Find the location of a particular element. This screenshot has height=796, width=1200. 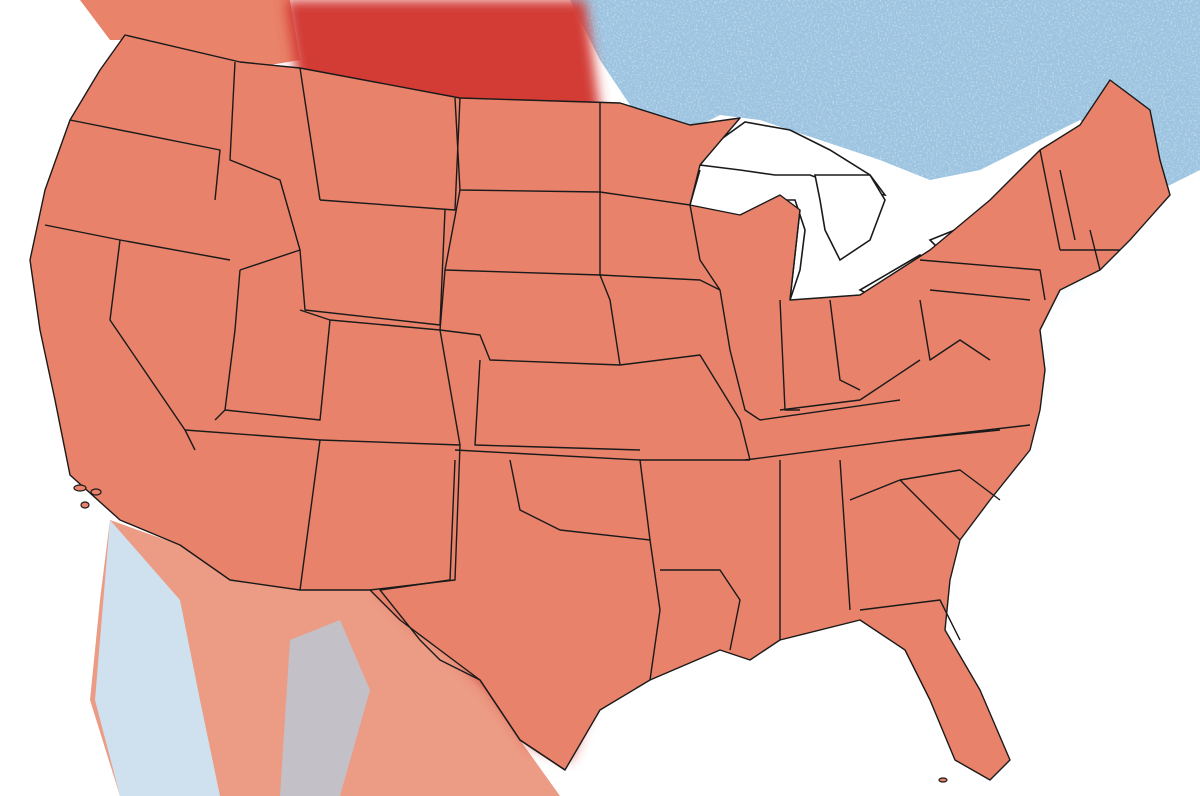

mexico-region is located at coordinates (325, 658).